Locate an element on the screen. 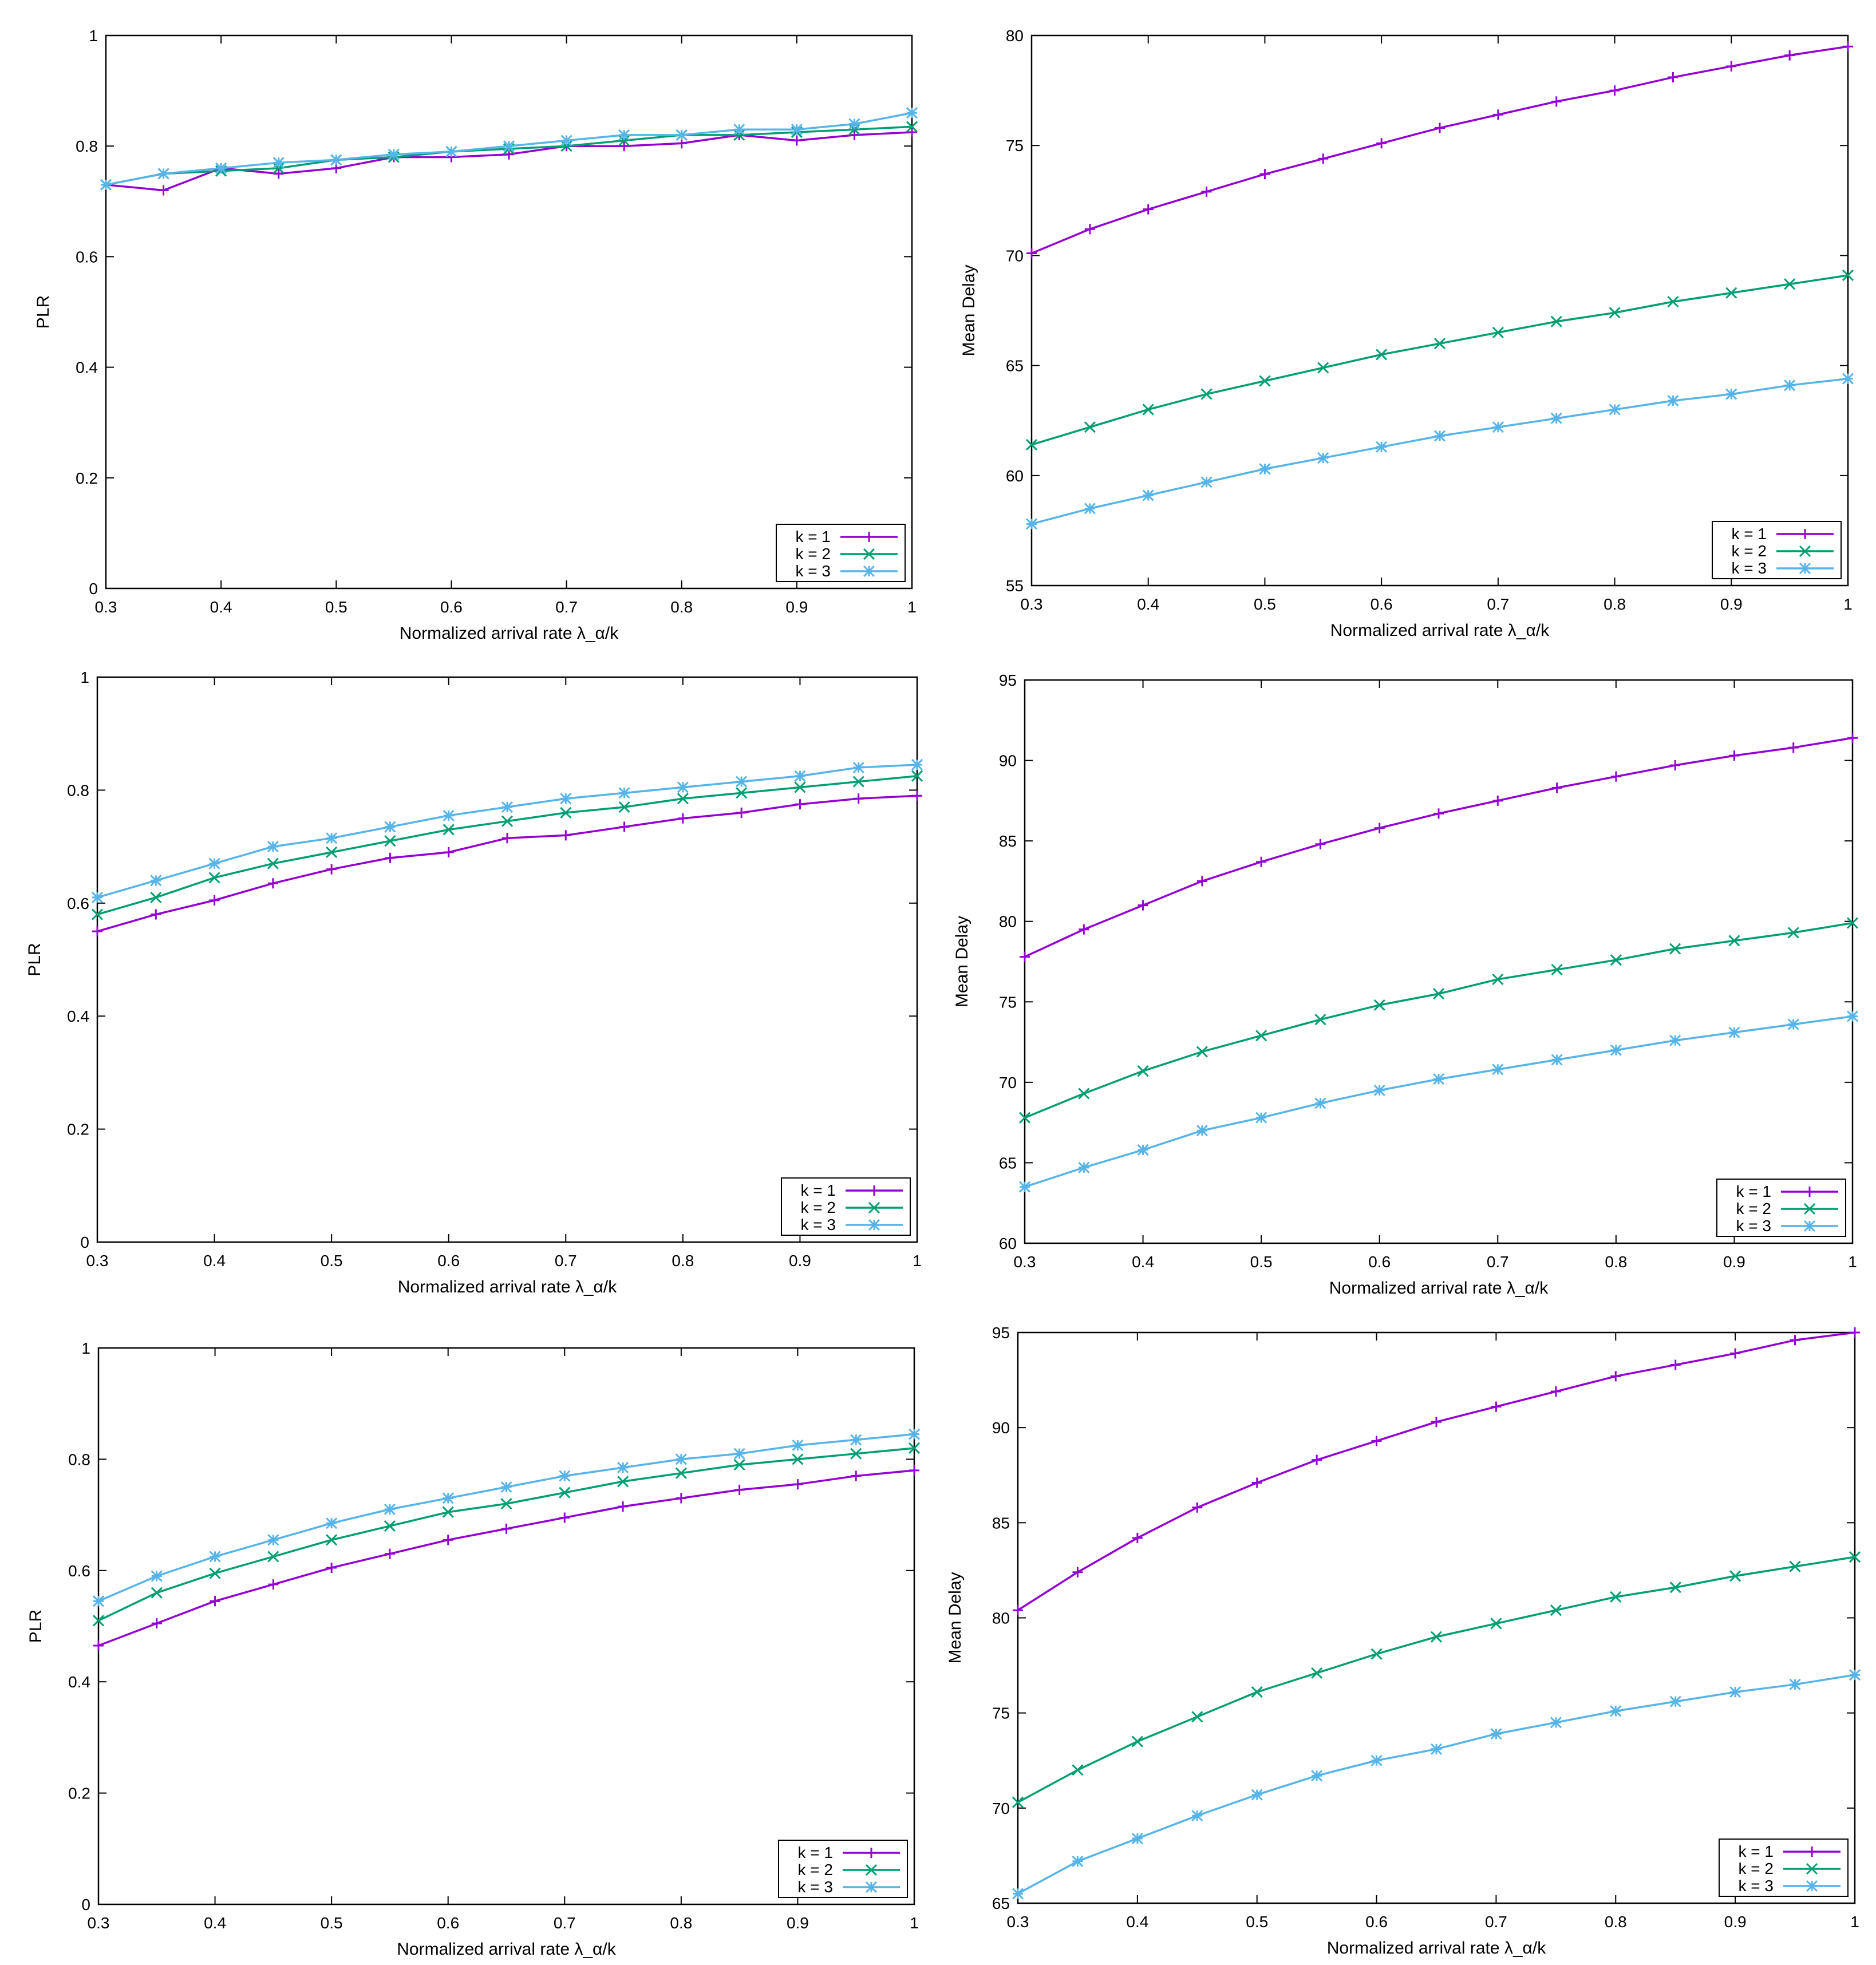  series-line-k1 is located at coordinates (1440, 150).